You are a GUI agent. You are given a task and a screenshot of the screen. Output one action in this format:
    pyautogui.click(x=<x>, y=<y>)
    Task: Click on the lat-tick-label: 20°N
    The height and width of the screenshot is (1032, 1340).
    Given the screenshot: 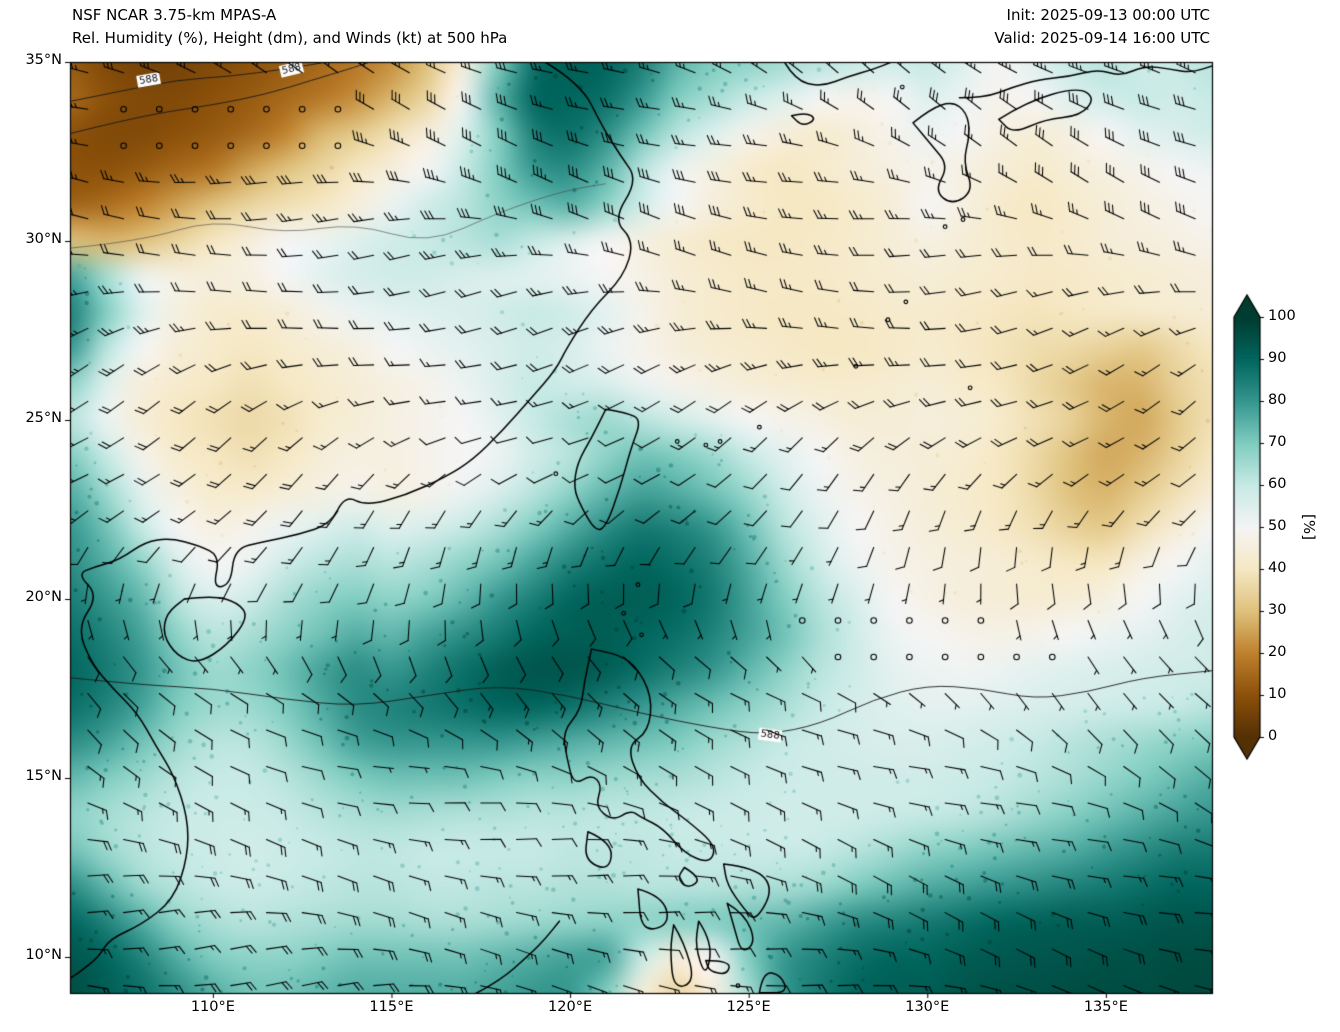 What is the action you would take?
    pyautogui.click(x=43, y=597)
    